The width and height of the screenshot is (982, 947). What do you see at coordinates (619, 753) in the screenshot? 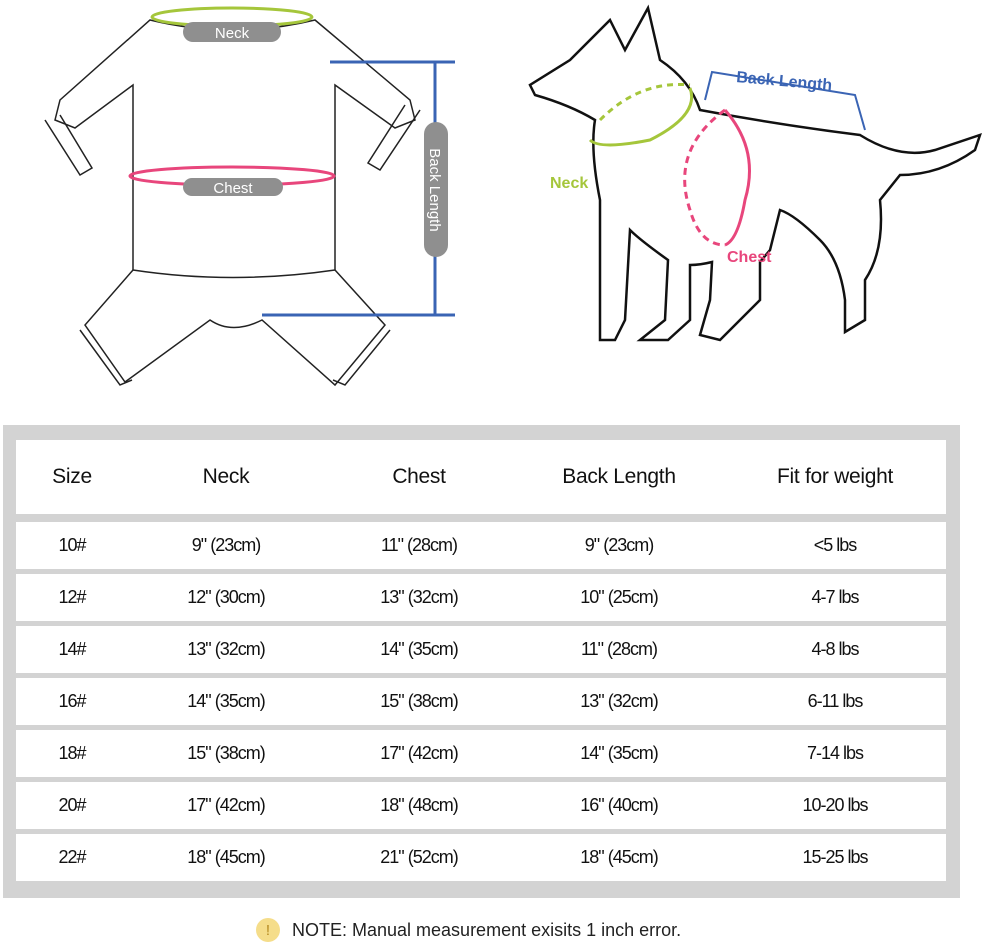
I see `cell-back-length: 14" (35cm)` at bounding box center [619, 753].